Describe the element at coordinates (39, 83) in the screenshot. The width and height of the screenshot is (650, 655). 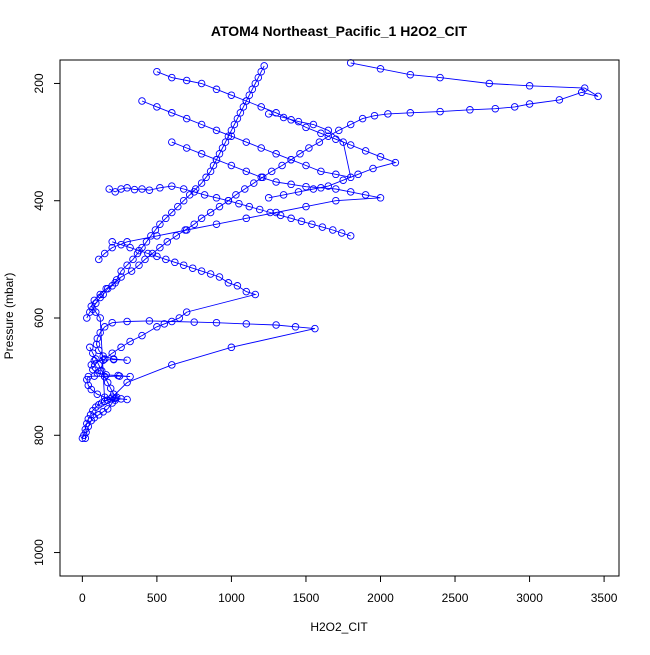
I see `y-tick-label: 200` at that location.